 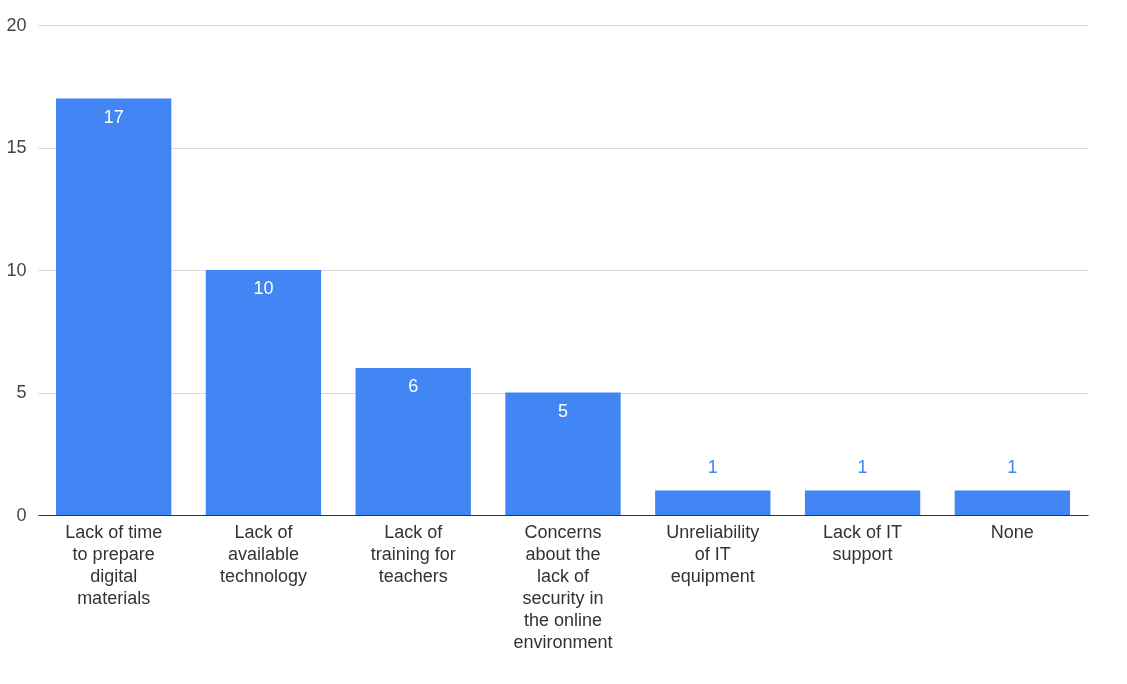 I want to click on y-tick-label: 10, so click(x=16, y=269).